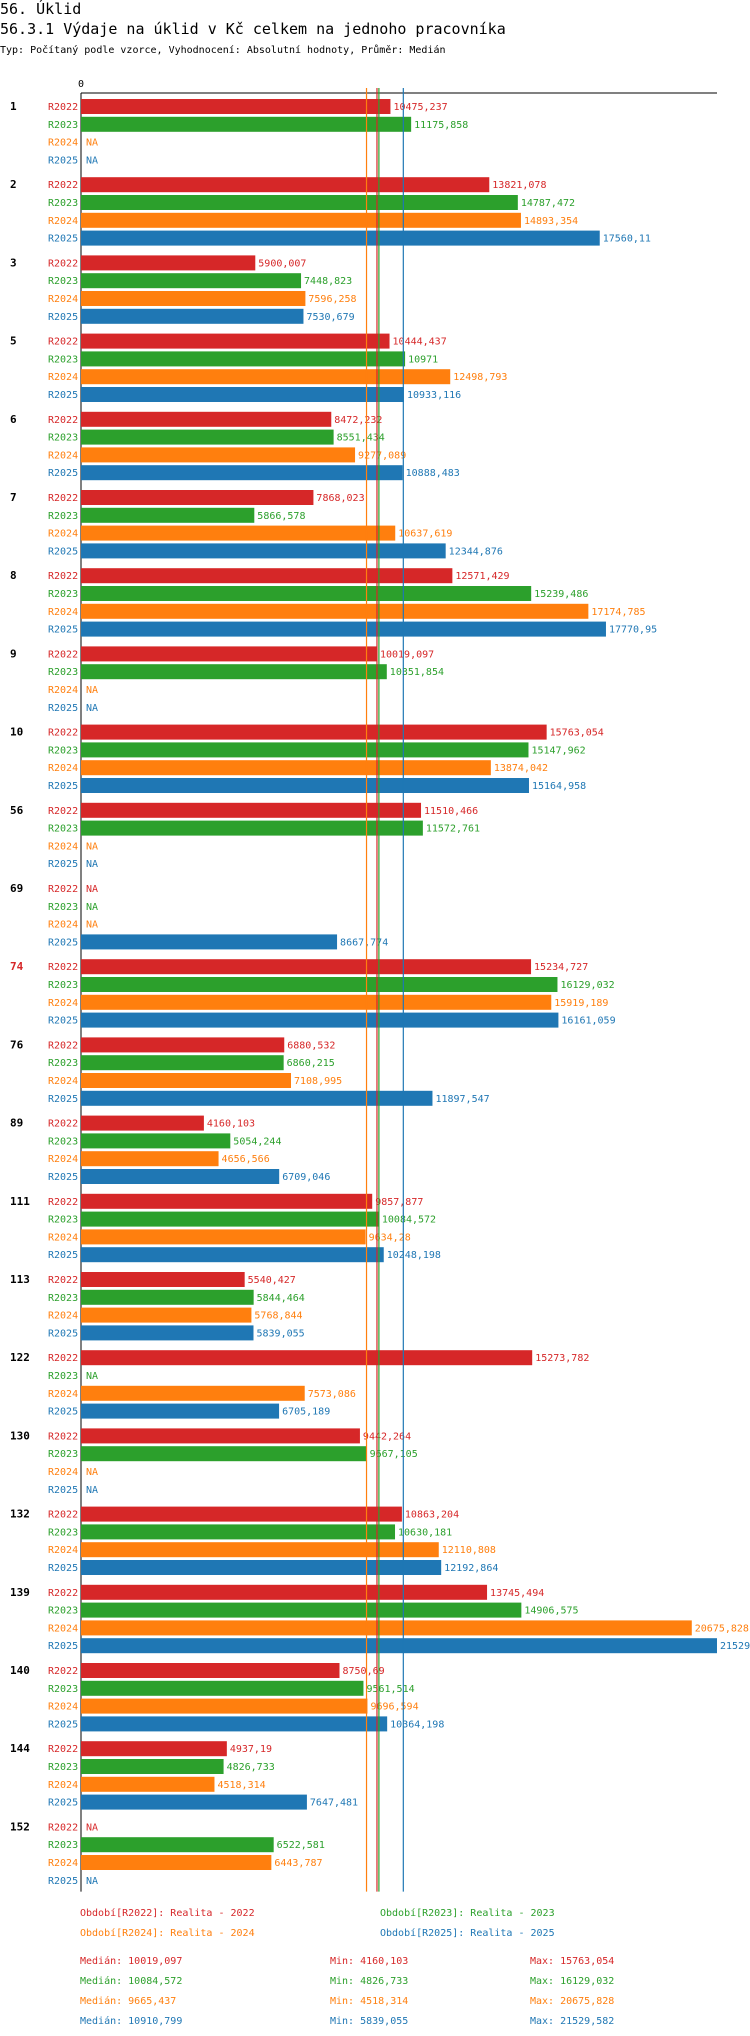 The height and width of the screenshot is (2036, 750). What do you see at coordinates (252, 828) in the screenshot?
I see `bar-56-R2023` at bounding box center [252, 828].